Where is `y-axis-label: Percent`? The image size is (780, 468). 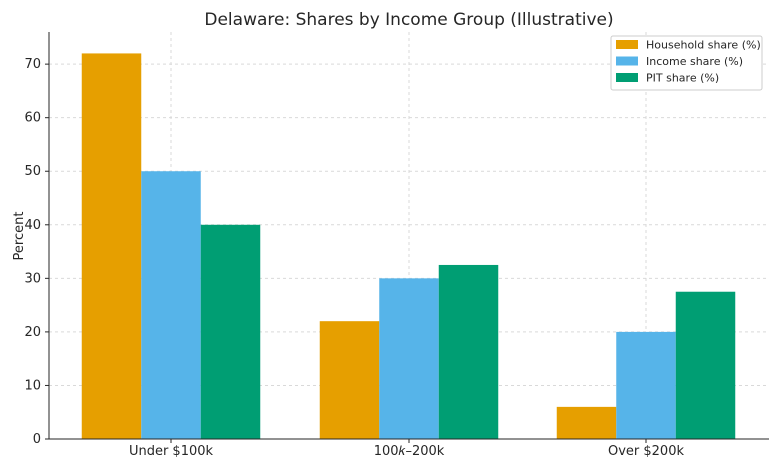 y-axis-label: Percent is located at coordinates (19, 236).